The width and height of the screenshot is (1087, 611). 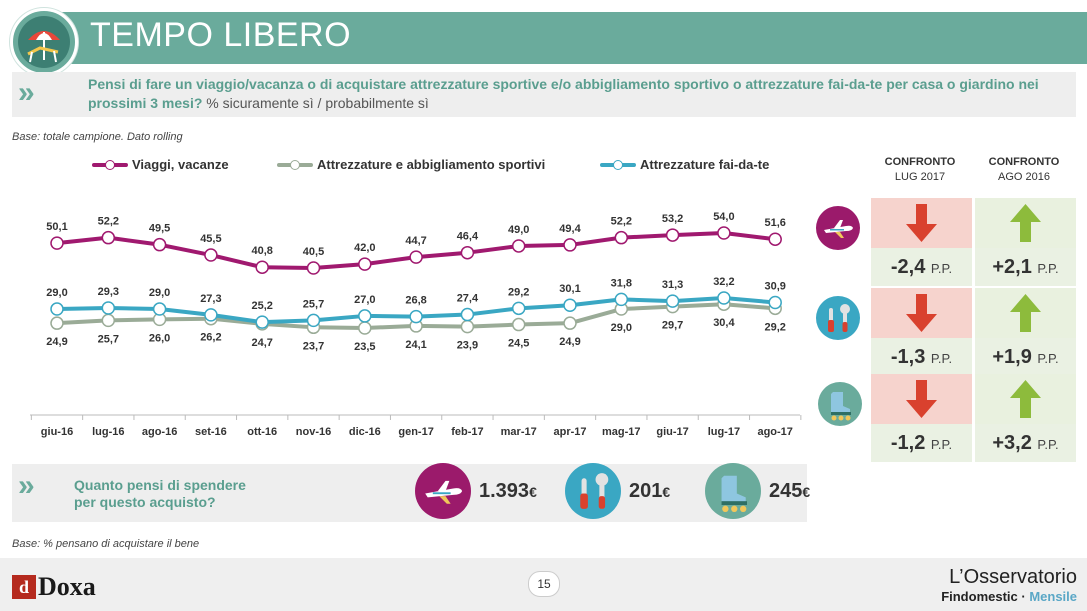 I want to click on delta-vs-lug-value: -2,4, so click(x=908, y=267).